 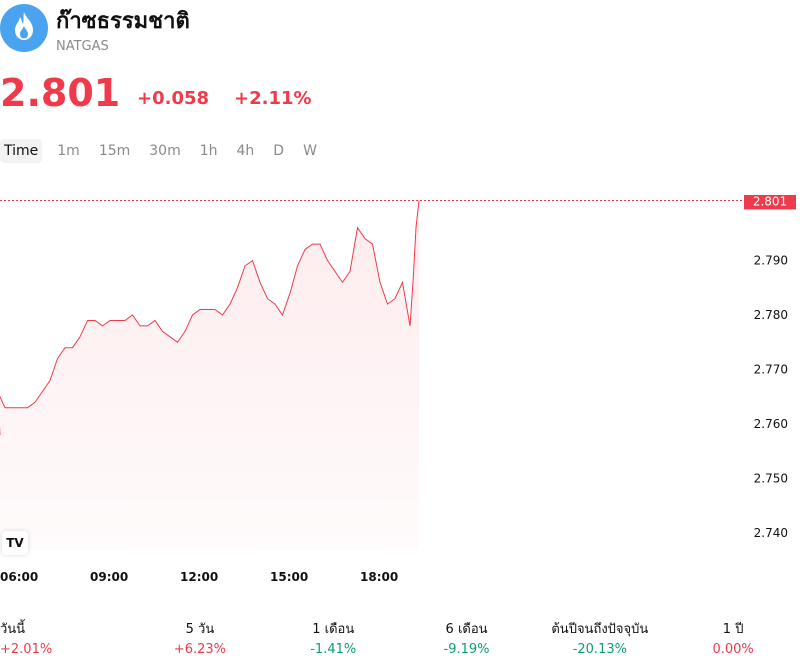 I want to click on tab-d: D, so click(x=279, y=151).